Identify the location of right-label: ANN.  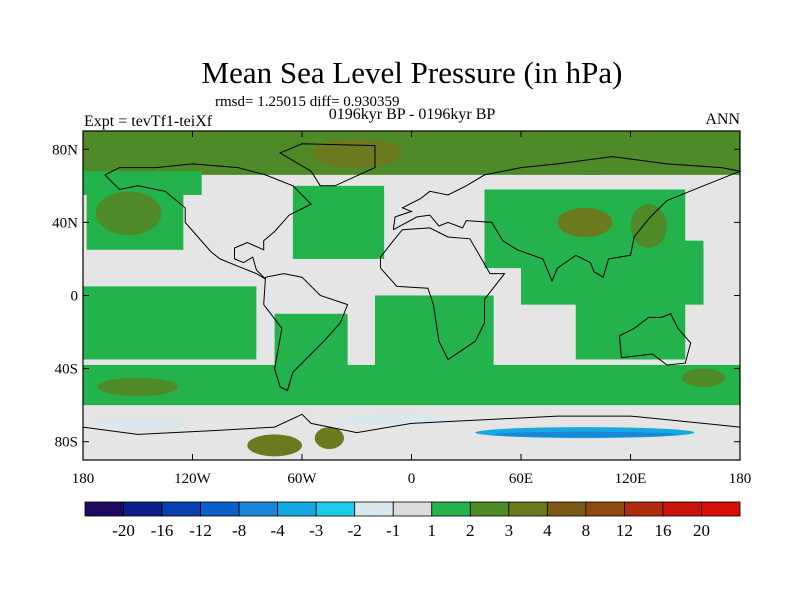
(722, 119).